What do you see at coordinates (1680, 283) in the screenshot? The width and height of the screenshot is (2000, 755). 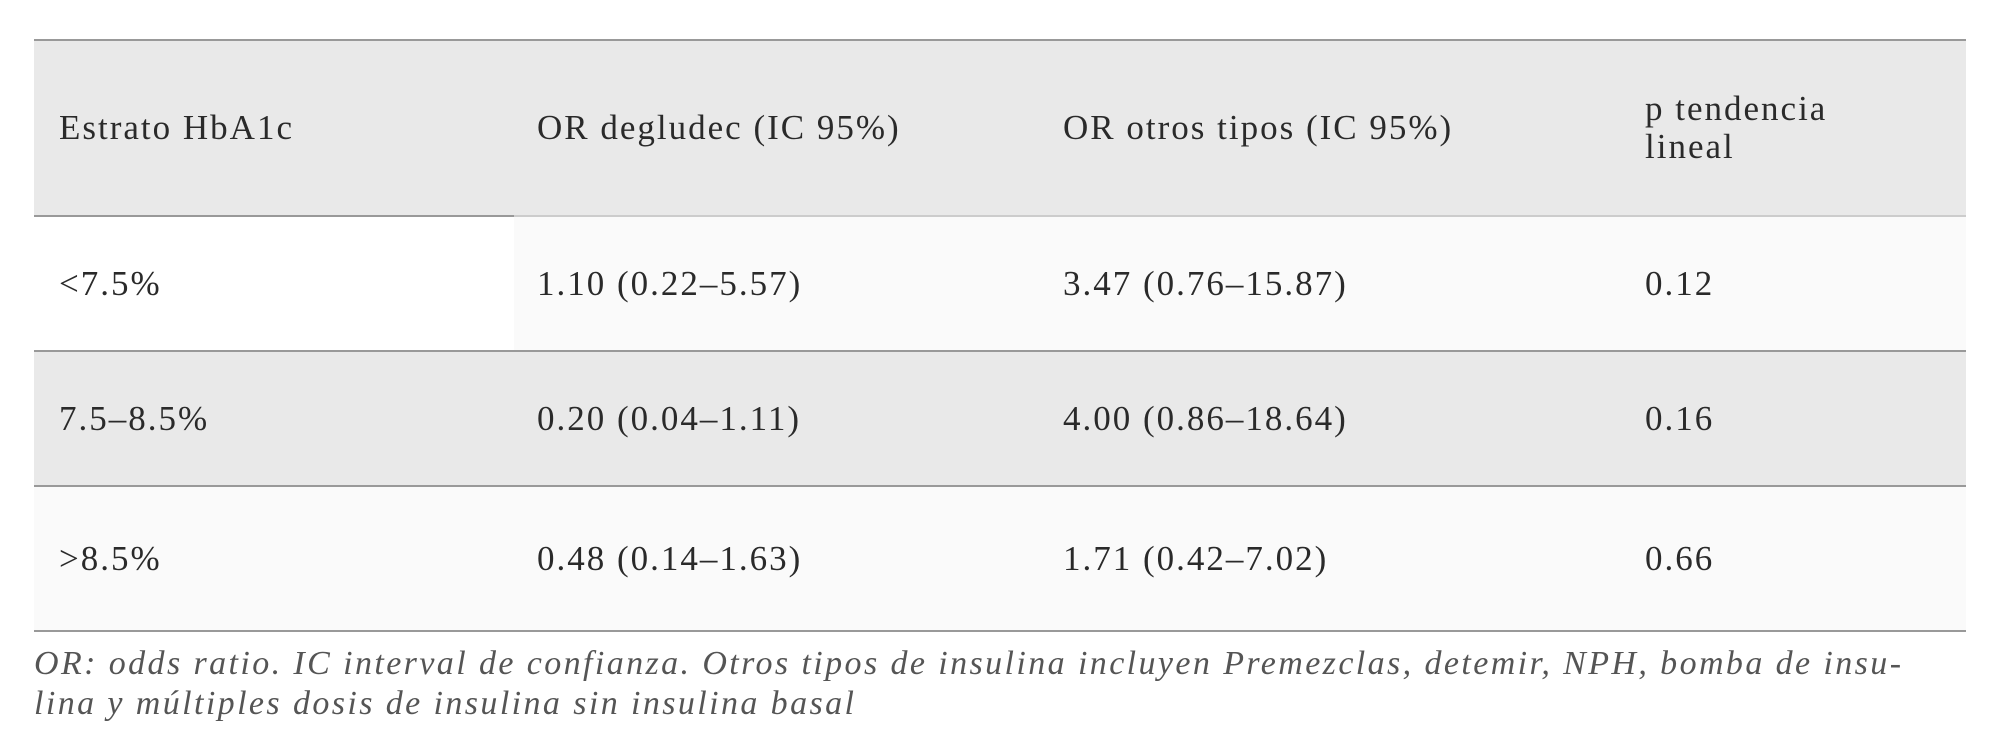 I see `table-cell: 0.12` at bounding box center [1680, 283].